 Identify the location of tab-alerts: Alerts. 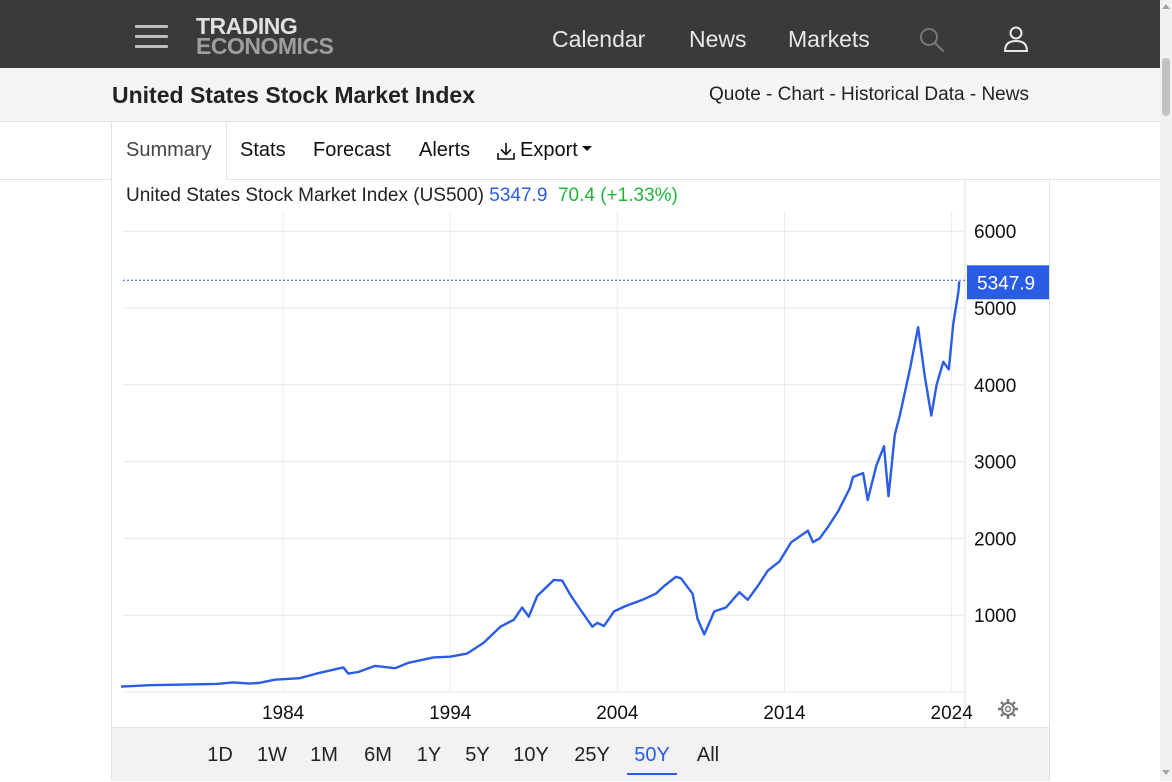
(445, 150).